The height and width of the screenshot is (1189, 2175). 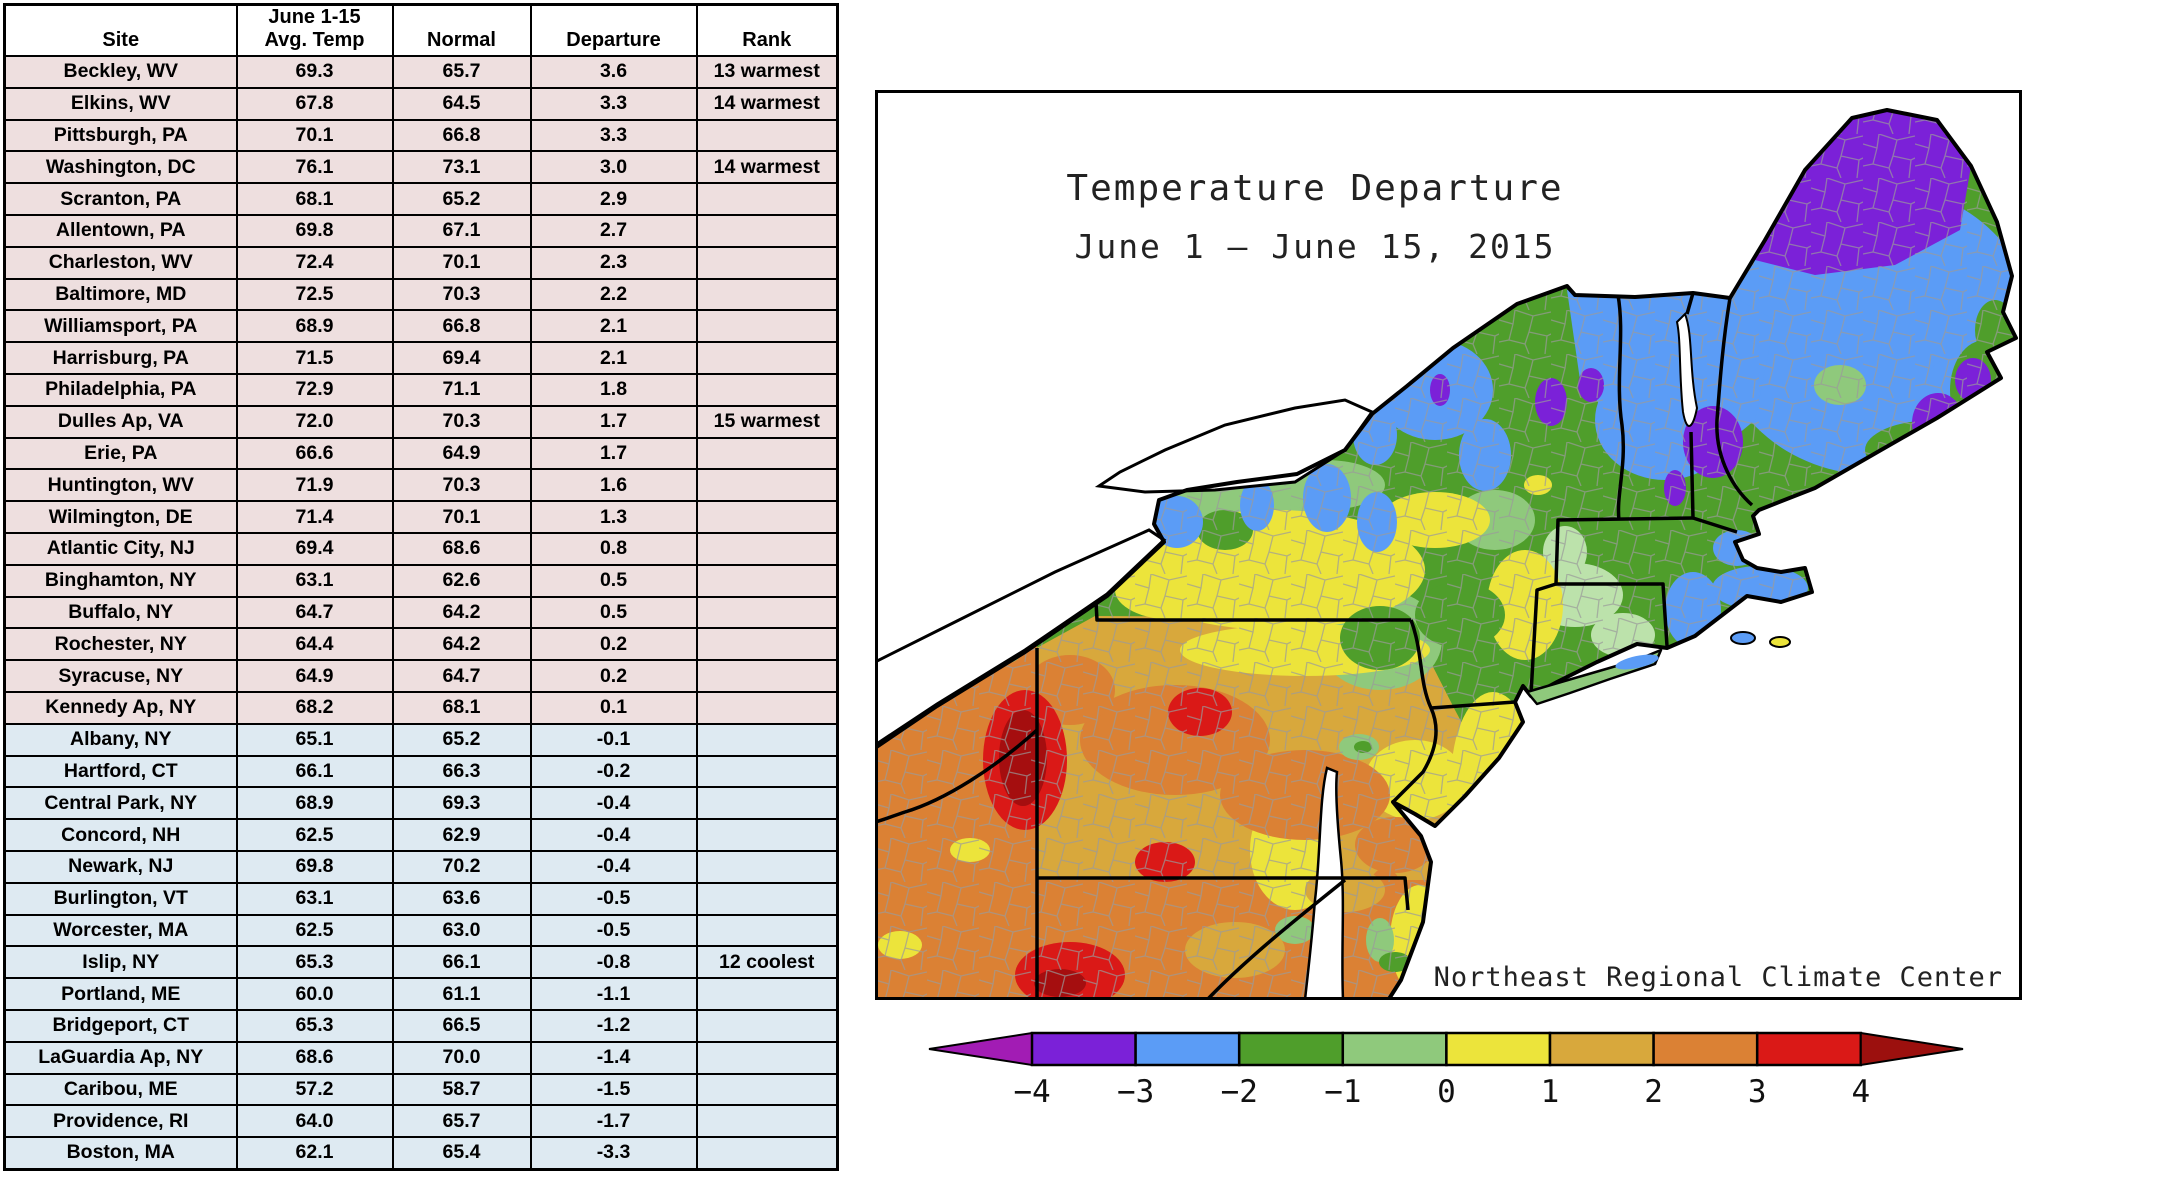 What do you see at coordinates (613, 517) in the screenshot?
I see `cell-departure: 1.3` at bounding box center [613, 517].